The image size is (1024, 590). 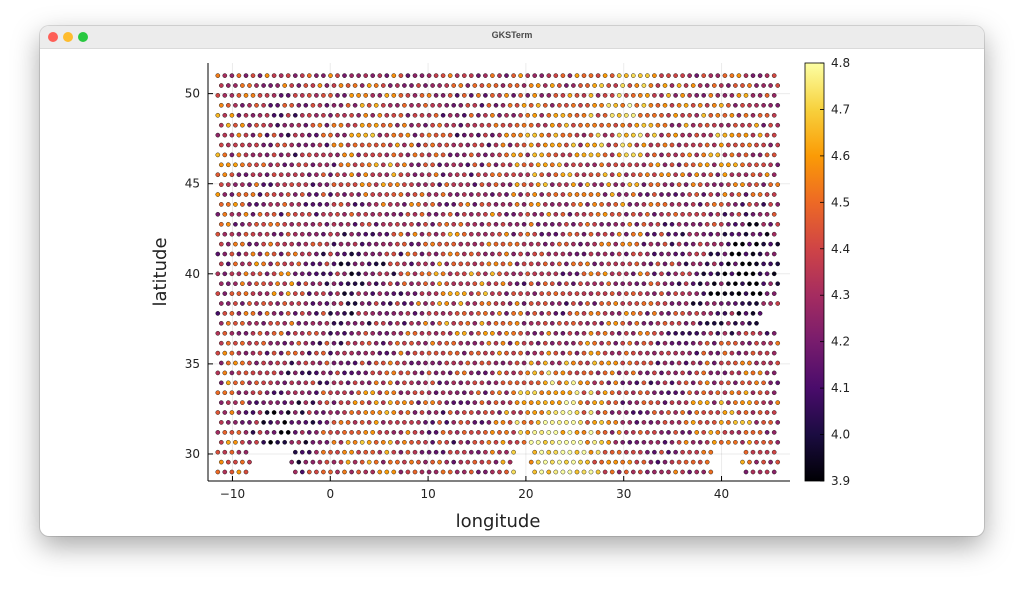 What do you see at coordinates (232, 494) in the screenshot?
I see `x-tick-label: −10` at bounding box center [232, 494].